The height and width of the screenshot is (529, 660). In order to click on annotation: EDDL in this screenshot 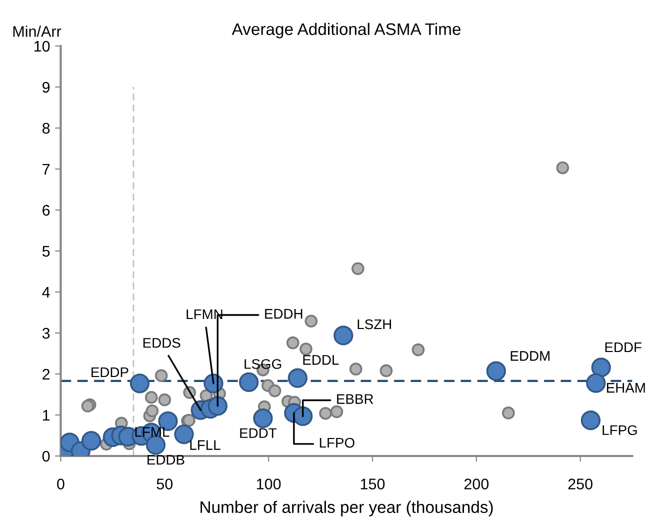, I will do `click(321, 360)`.